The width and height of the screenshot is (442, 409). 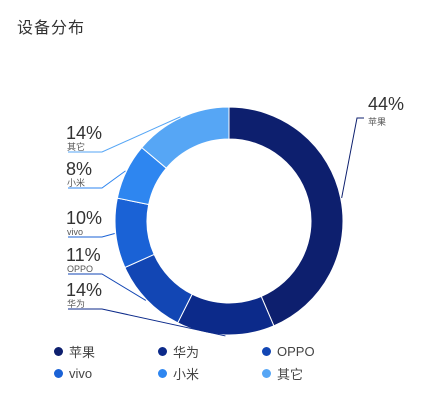 I want to click on slice-category-label-3: vivo, so click(x=75, y=232).